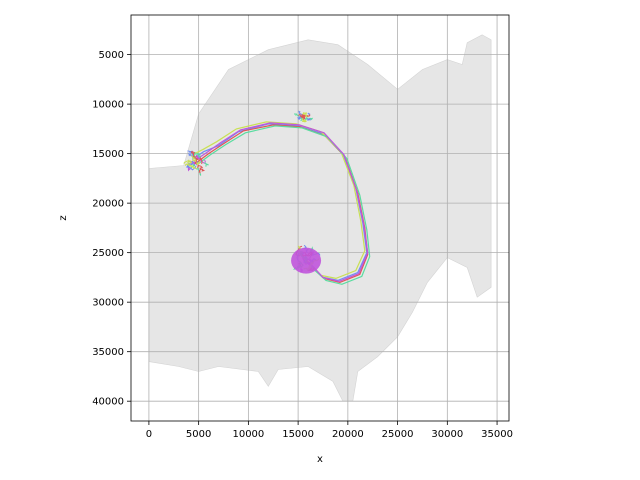 The height and width of the screenshot is (480, 640). I want to click on x-tick-label: 15000, so click(298, 434).